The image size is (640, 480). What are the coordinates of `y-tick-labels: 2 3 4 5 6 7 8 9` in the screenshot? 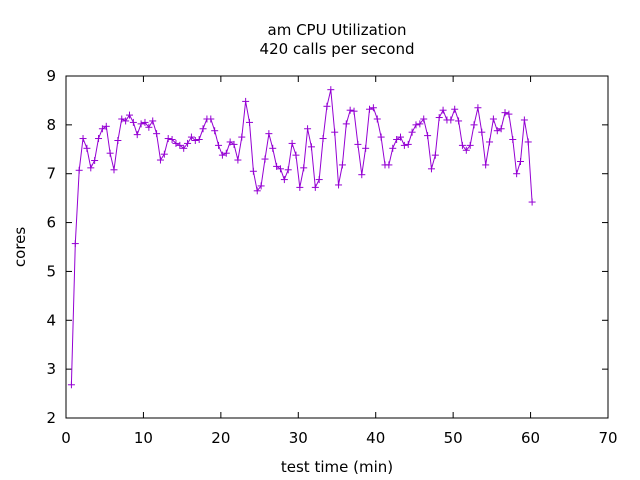 It's located at (51, 247).